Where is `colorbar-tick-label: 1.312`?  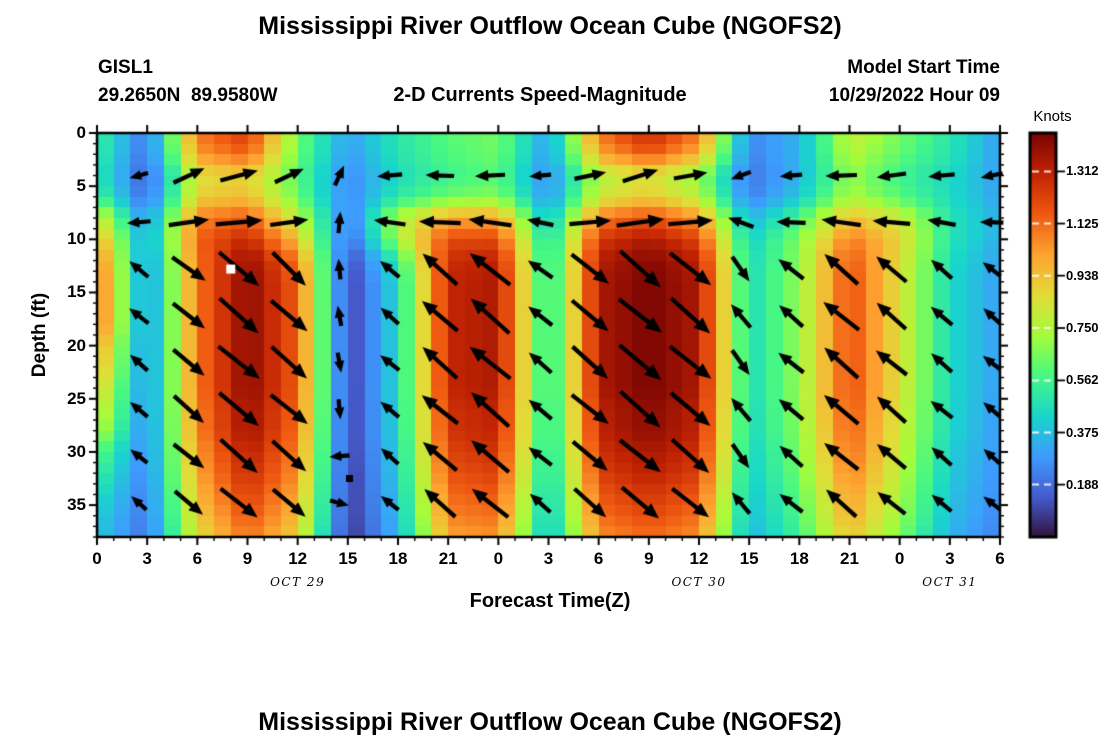 colorbar-tick-label: 1.312 is located at coordinates (1082, 171).